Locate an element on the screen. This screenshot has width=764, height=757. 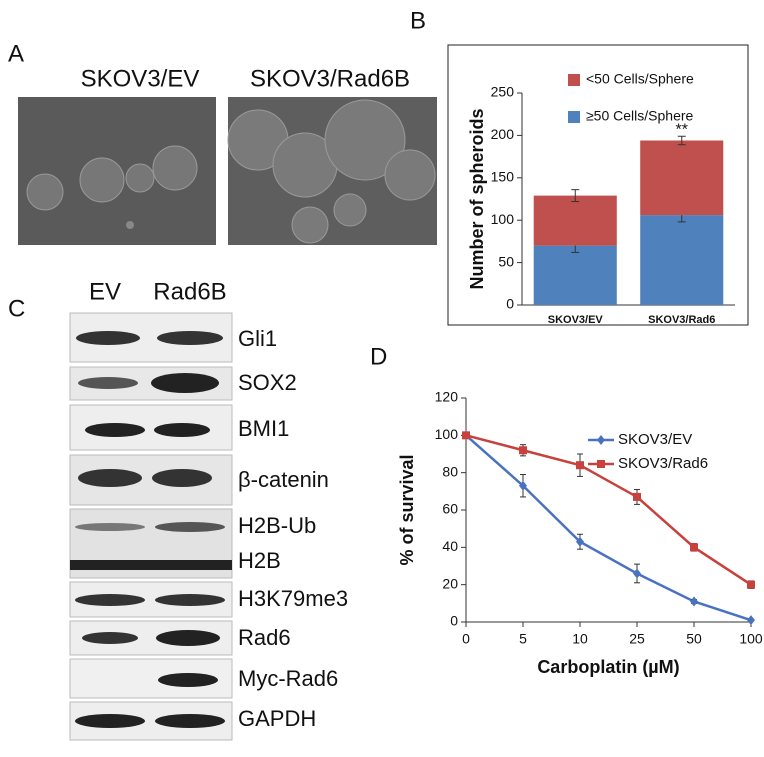
image-caption: SKOV3/EV is located at coordinates (140, 78).